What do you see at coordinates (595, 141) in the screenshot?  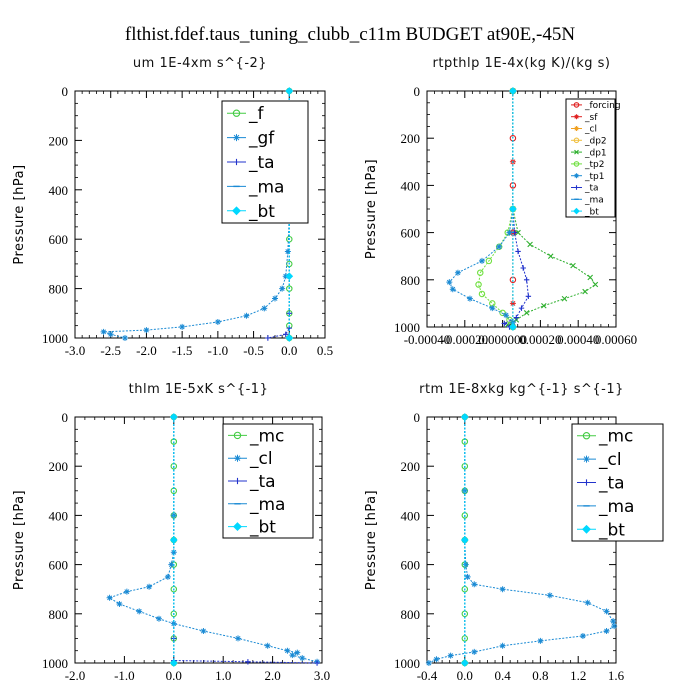 I see `legend-label: _dp2` at bounding box center [595, 141].